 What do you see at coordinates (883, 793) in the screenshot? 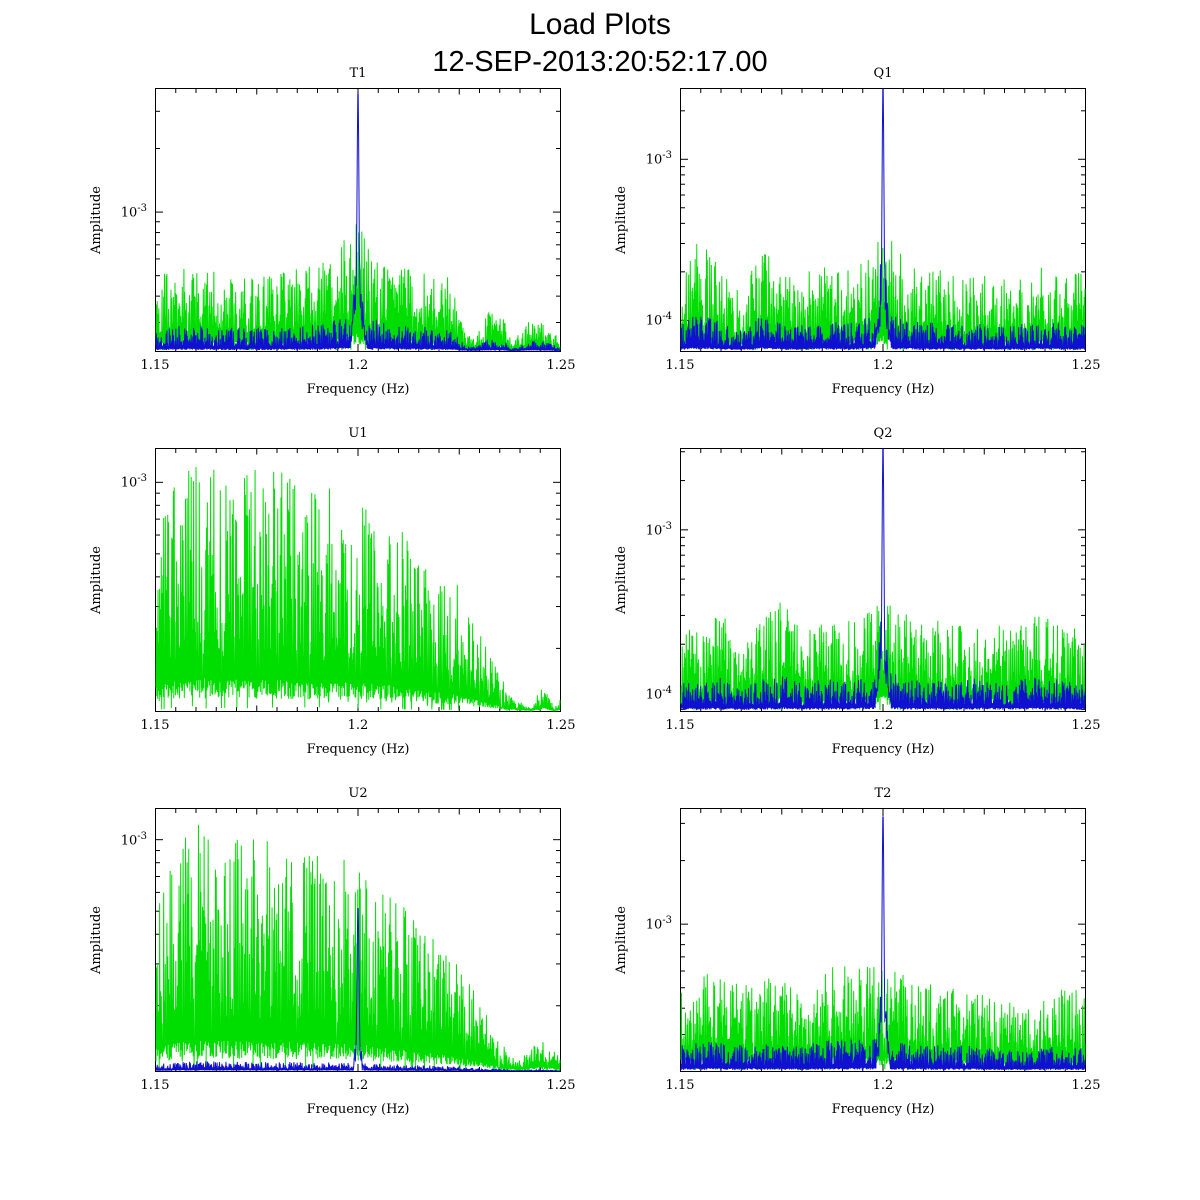
I see `plot-title: T2` at bounding box center [883, 793].